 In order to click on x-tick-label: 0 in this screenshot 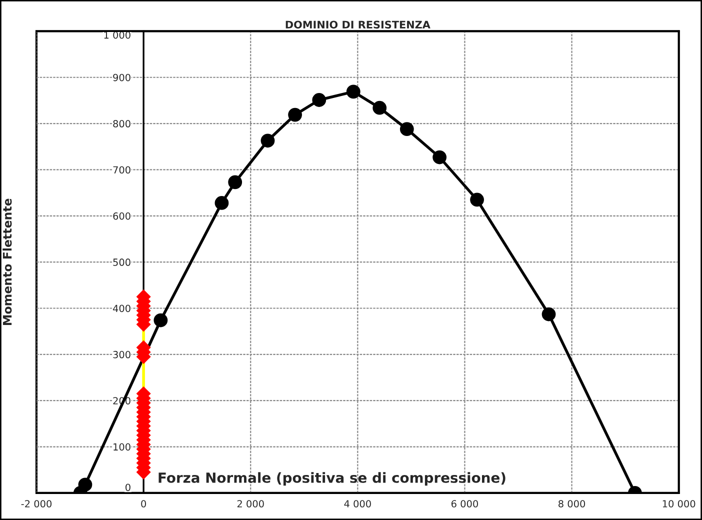, I will do `click(143, 504)`.